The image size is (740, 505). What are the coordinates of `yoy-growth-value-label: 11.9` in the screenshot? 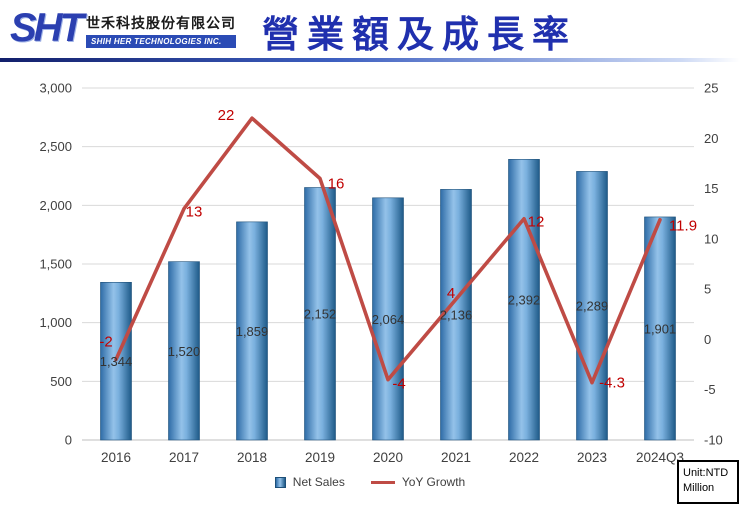 It's located at (683, 226).